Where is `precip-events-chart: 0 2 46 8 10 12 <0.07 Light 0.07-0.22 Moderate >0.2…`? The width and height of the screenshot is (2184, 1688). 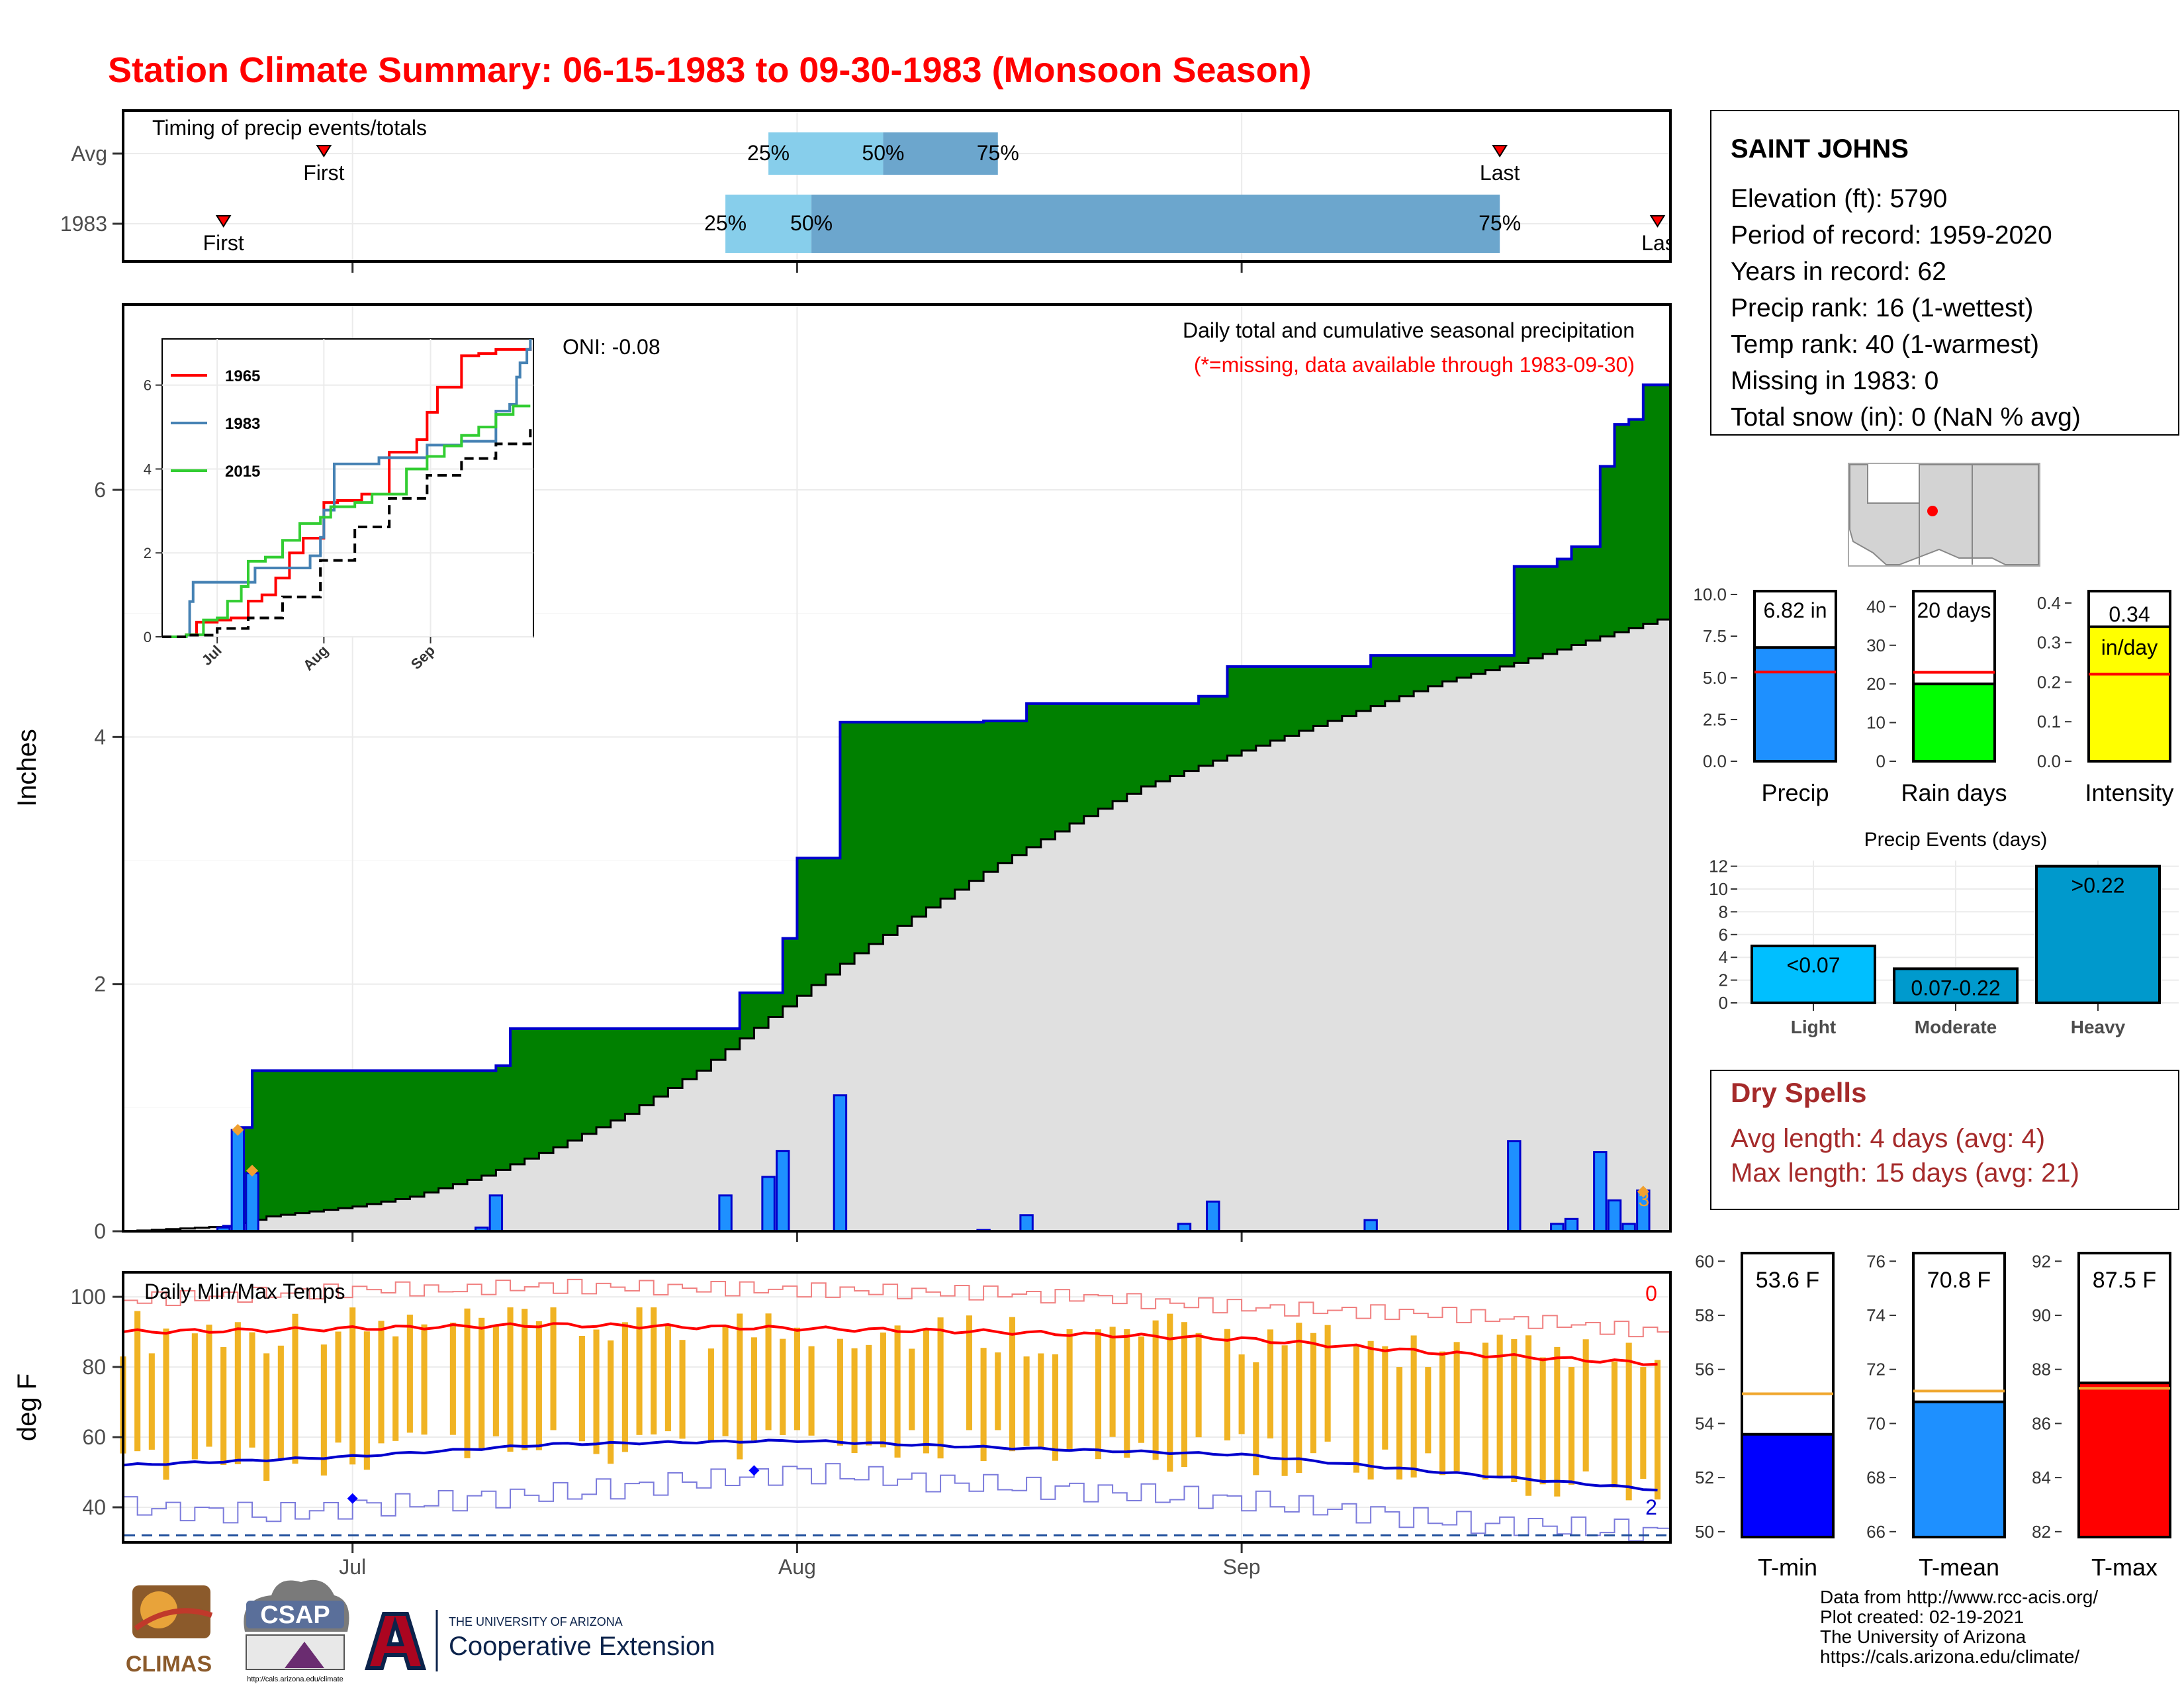 precip-events-chart: 0 2 46 8 10 12 <0.07 Light 0.07-0.22 Moderate >0.2… is located at coordinates (1944, 947).